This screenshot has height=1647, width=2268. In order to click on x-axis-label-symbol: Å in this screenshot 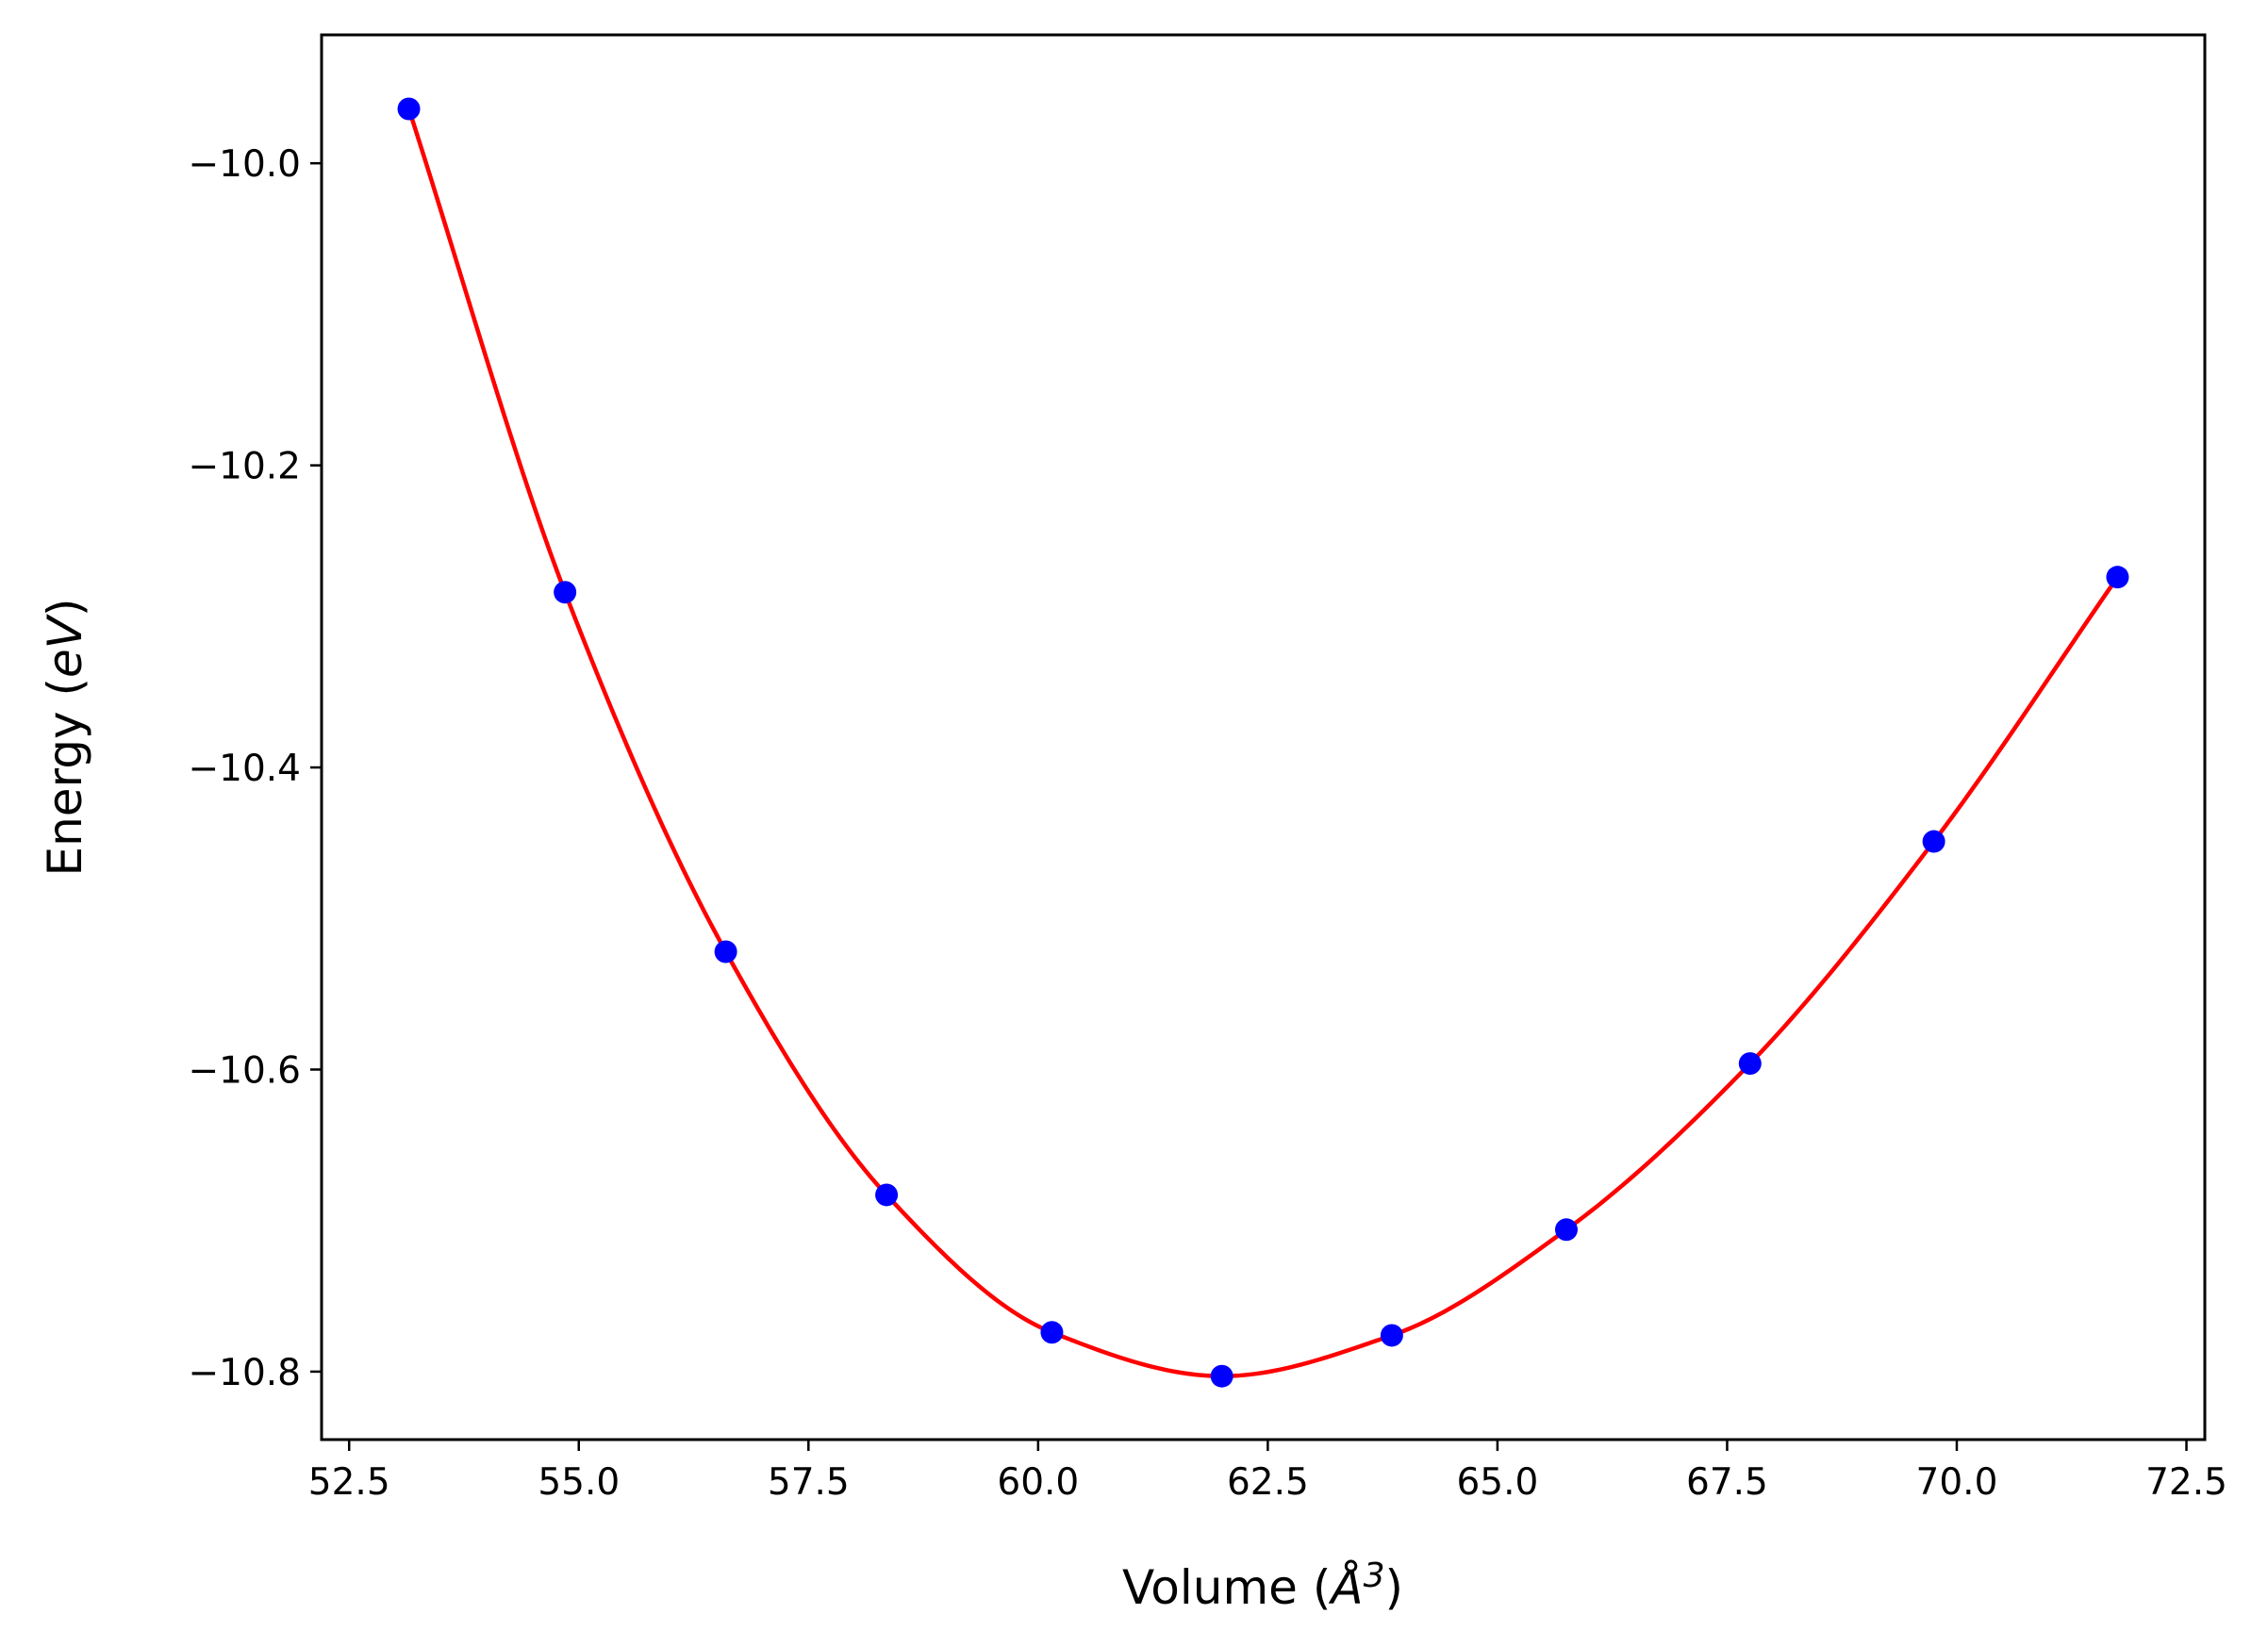, I will do `click(1346, 1587)`.